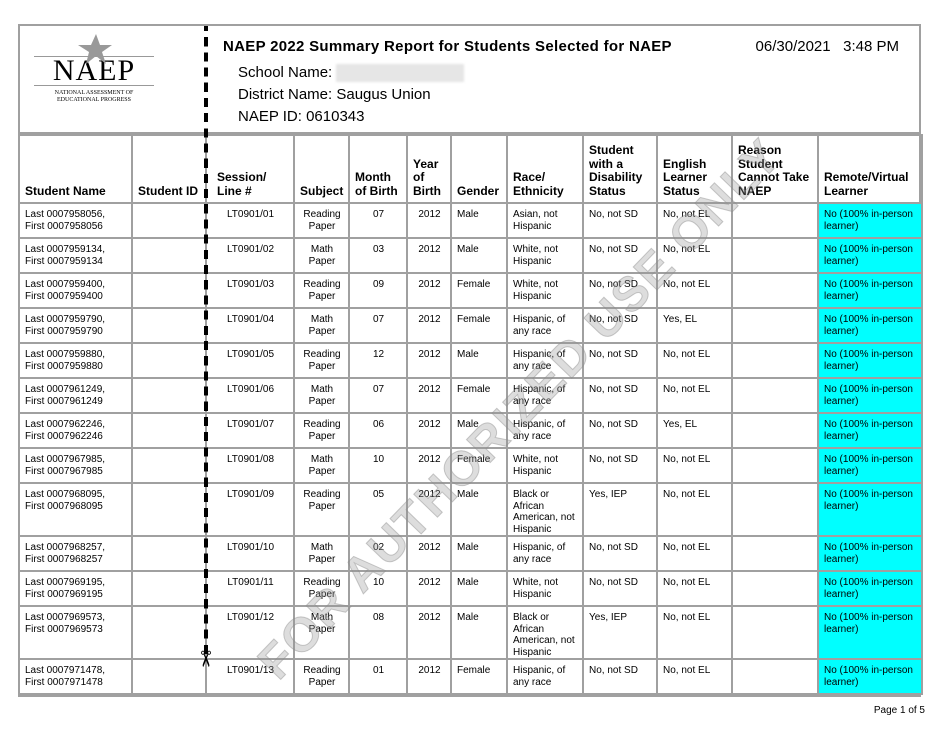 The width and height of the screenshot is (945, 734). I want to click on cell-session-line: LT0901/11, so click(250, 588).